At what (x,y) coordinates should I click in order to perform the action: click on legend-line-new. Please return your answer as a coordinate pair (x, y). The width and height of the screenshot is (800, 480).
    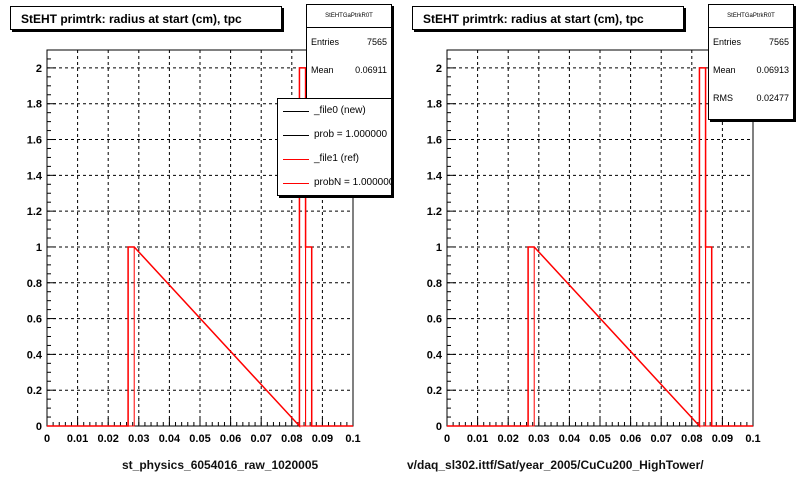
    Looking at the image, I should click on (296, 111).